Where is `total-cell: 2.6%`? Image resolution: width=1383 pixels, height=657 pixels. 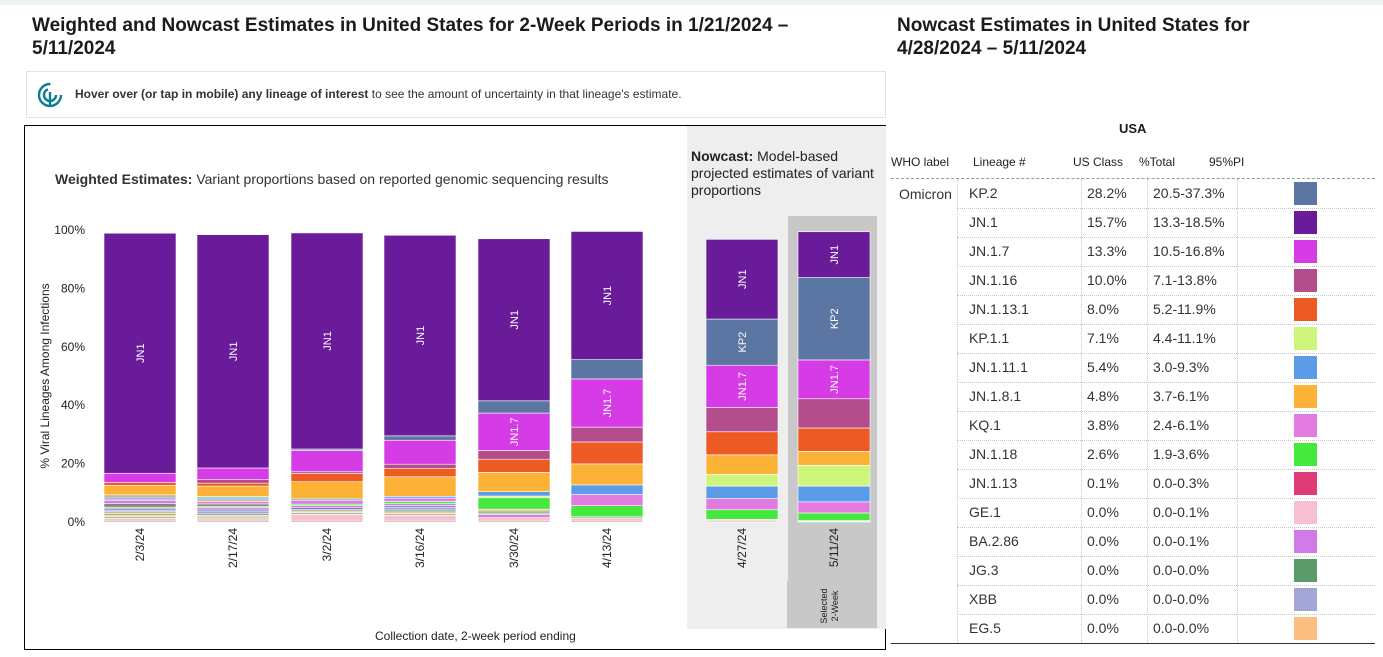 total-cell: 2.6% is located at coordinates (1103, 454).